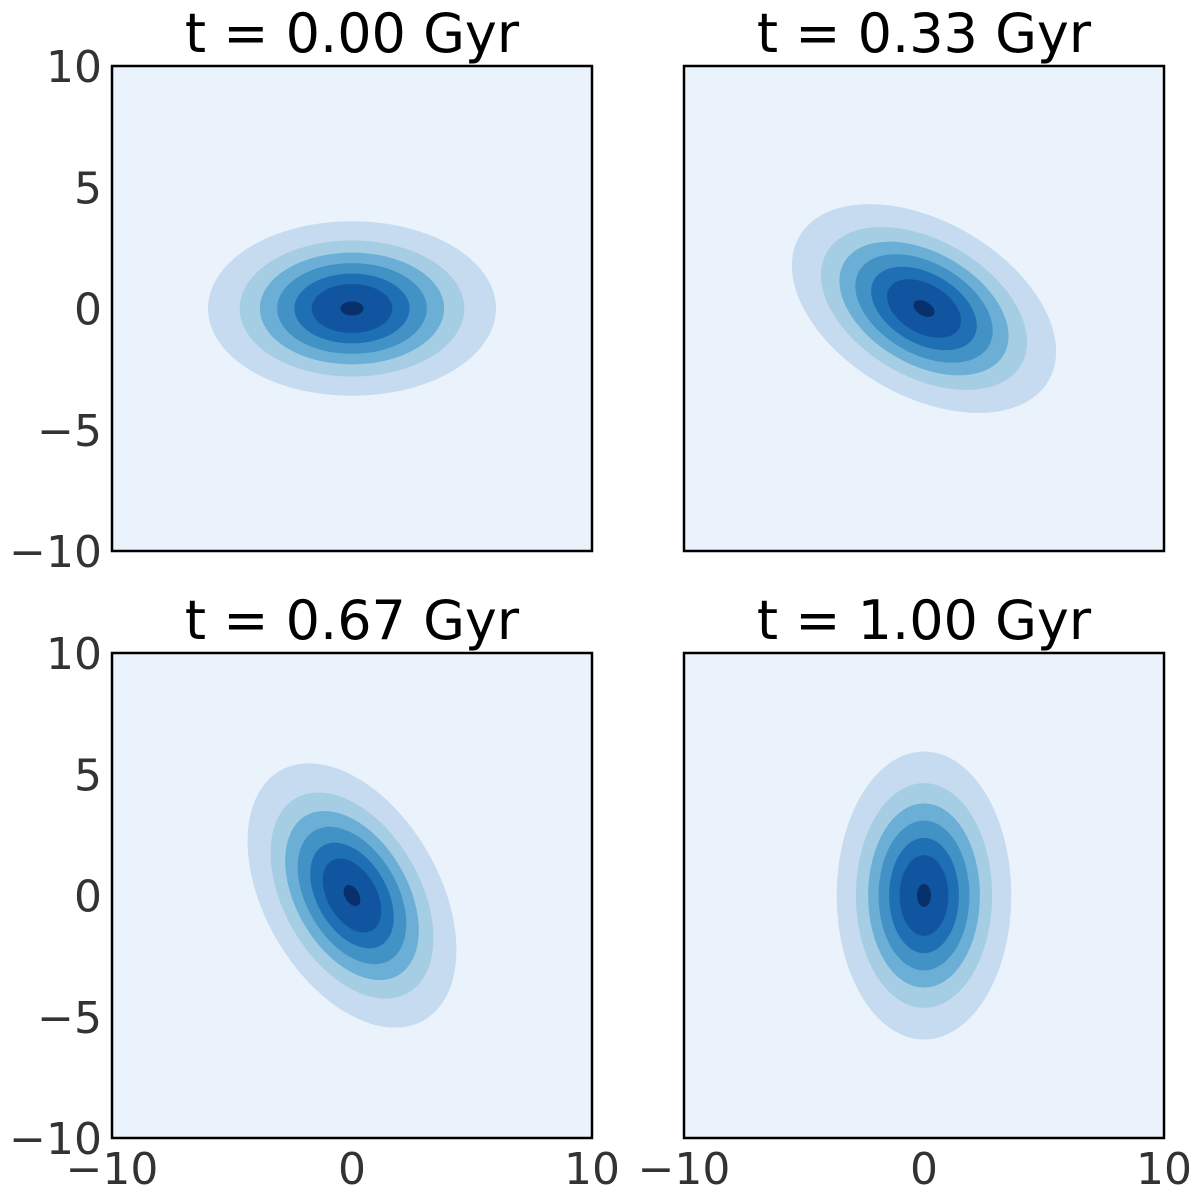 The height and width of the screenshot is (1200, 1200). What do you see at coordinates (352, 33) in the screenshot?
I see `panel-title: t = 0.00 Gyr` at bounding box center [352, 33].